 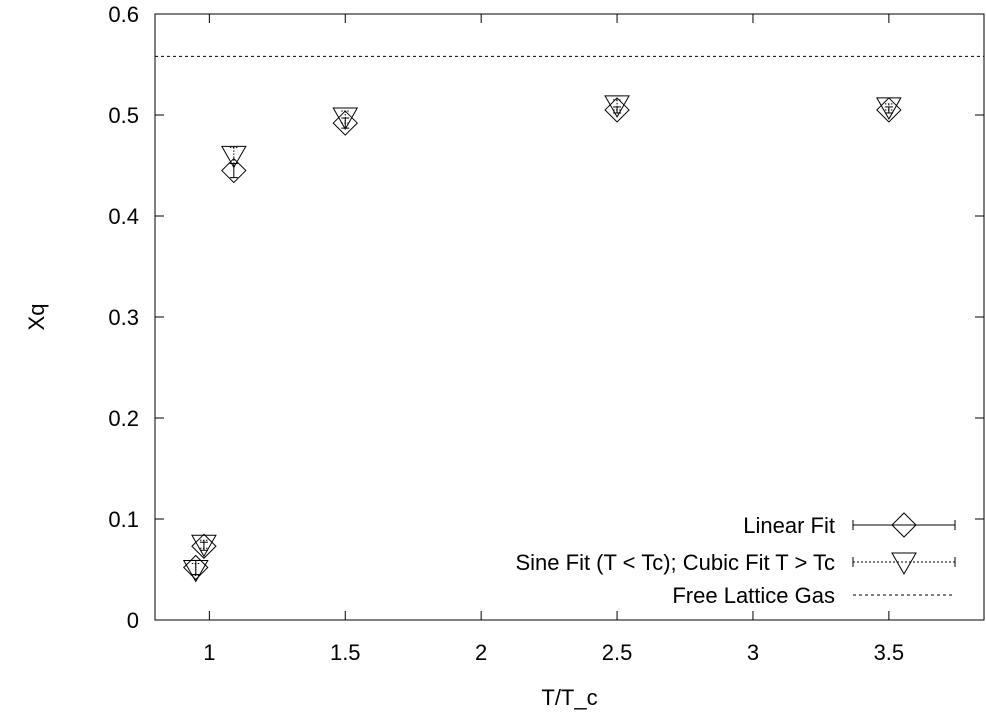 I want to click on y-tick-label: 0.2, so click(x=123, y=418).